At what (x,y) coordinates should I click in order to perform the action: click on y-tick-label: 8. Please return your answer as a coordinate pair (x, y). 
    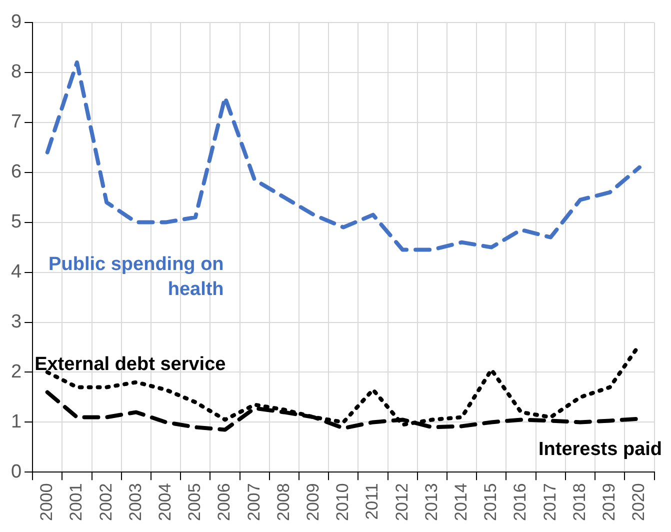
    Looking at the image, I should click on (16, 72).